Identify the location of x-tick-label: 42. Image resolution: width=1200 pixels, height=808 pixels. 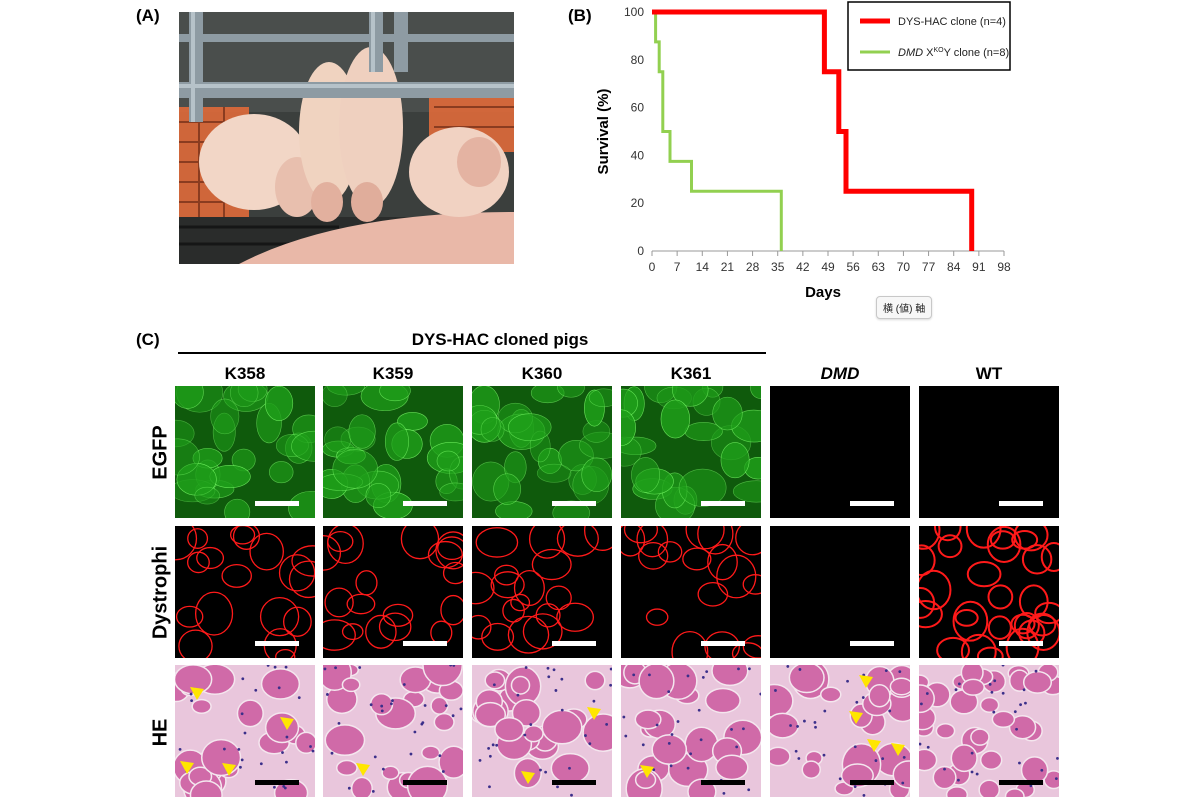
(803, 267).